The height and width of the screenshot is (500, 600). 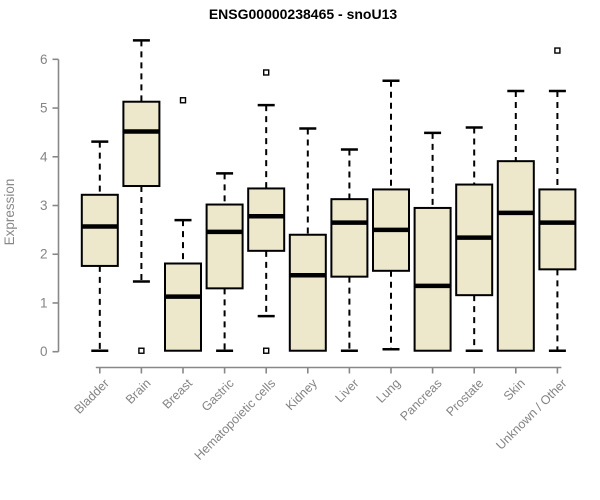 What do you see at coordinates (218, 395) in the screenshot?
I see `x-tick-label: Gastric` at bounding box center [218, 395].